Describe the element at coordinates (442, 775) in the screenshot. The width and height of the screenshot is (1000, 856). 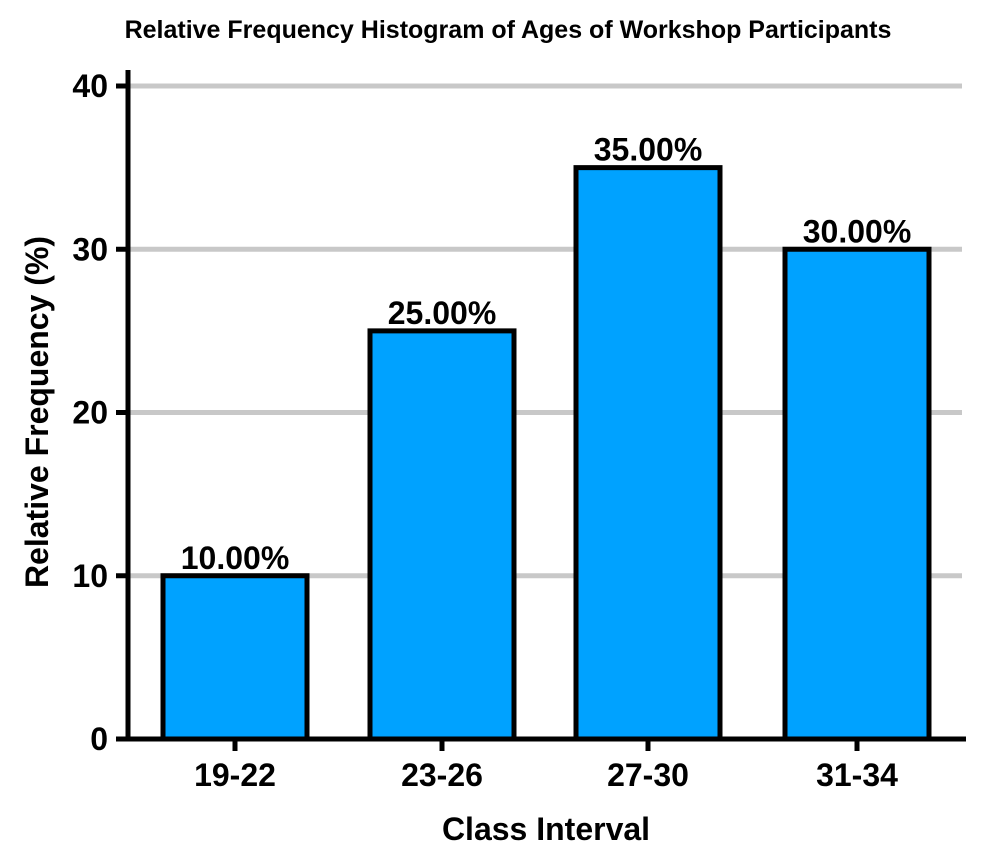
I see `x-tick-label-23-26: 23-26` at that location.